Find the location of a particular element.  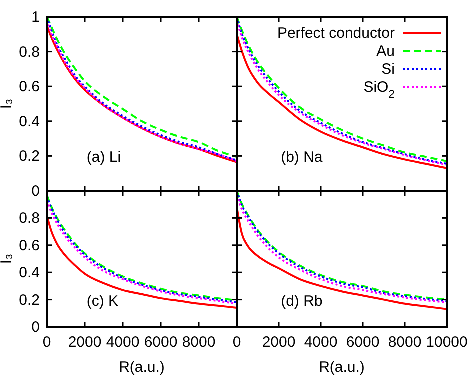

annotation: (b) Na is located at coordinates (302, 157).